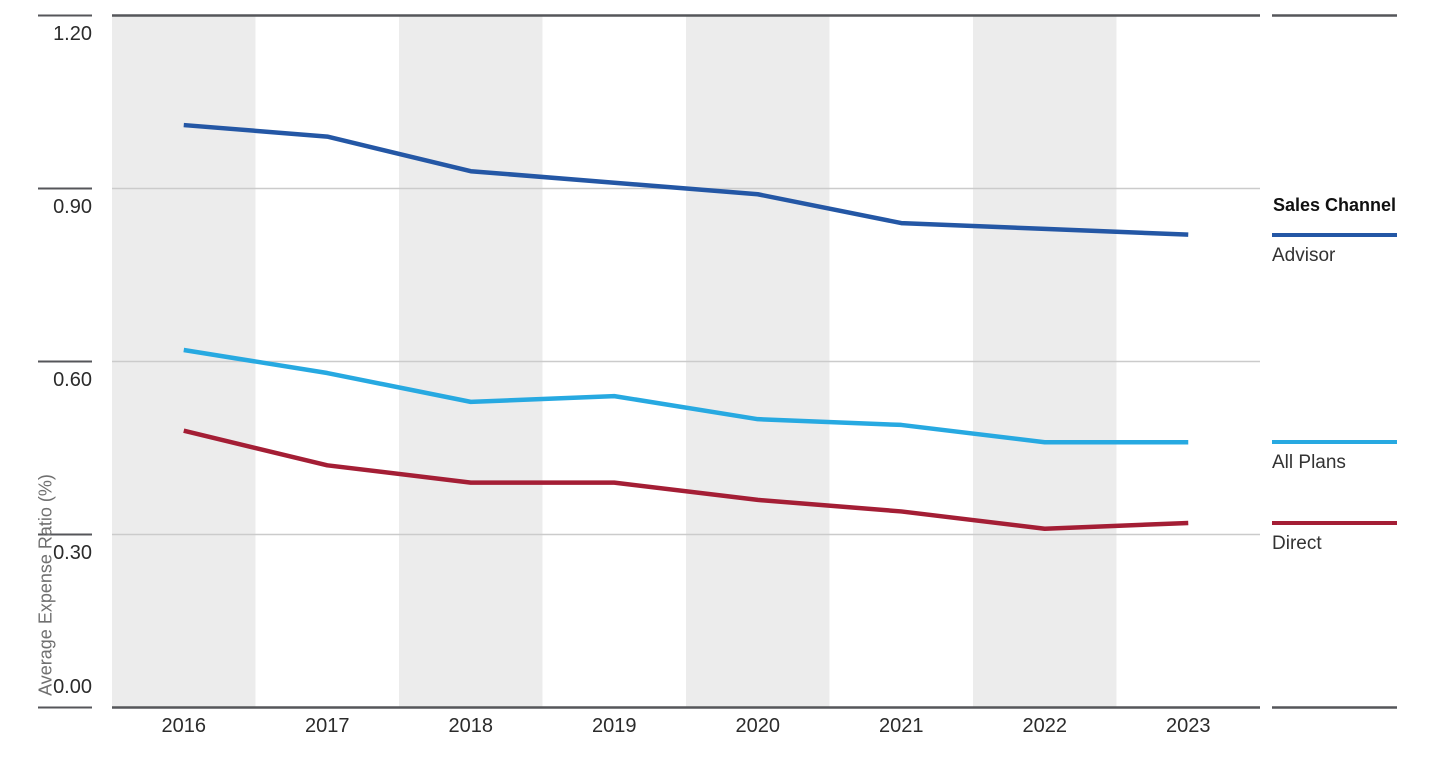 This screenshot has height=774, width=1436. What do you see at coordinates (686, 396) in the screenshot?
I see `series-line-all-plans` at bounding box center [686, 396].